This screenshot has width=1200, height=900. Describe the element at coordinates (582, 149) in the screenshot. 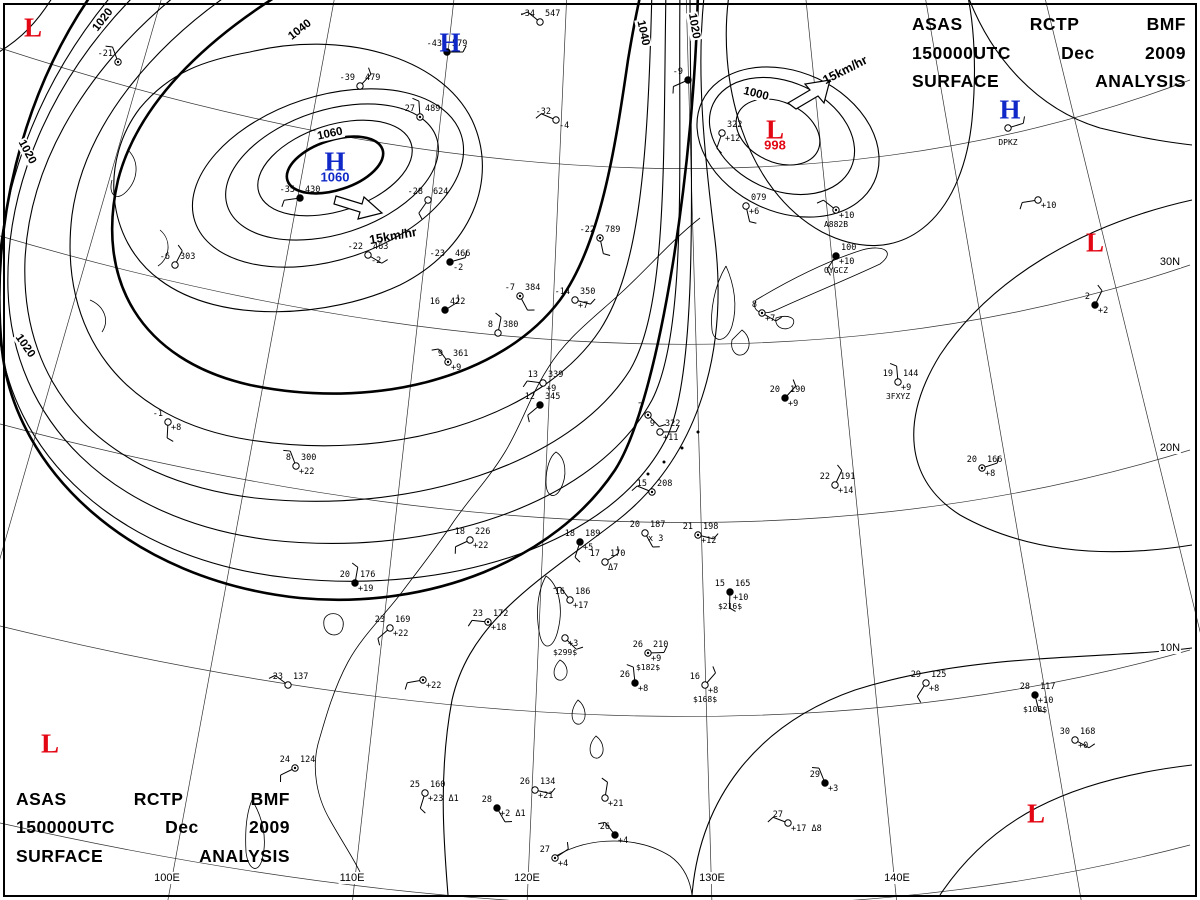

I see `movement-arrows` at that location.